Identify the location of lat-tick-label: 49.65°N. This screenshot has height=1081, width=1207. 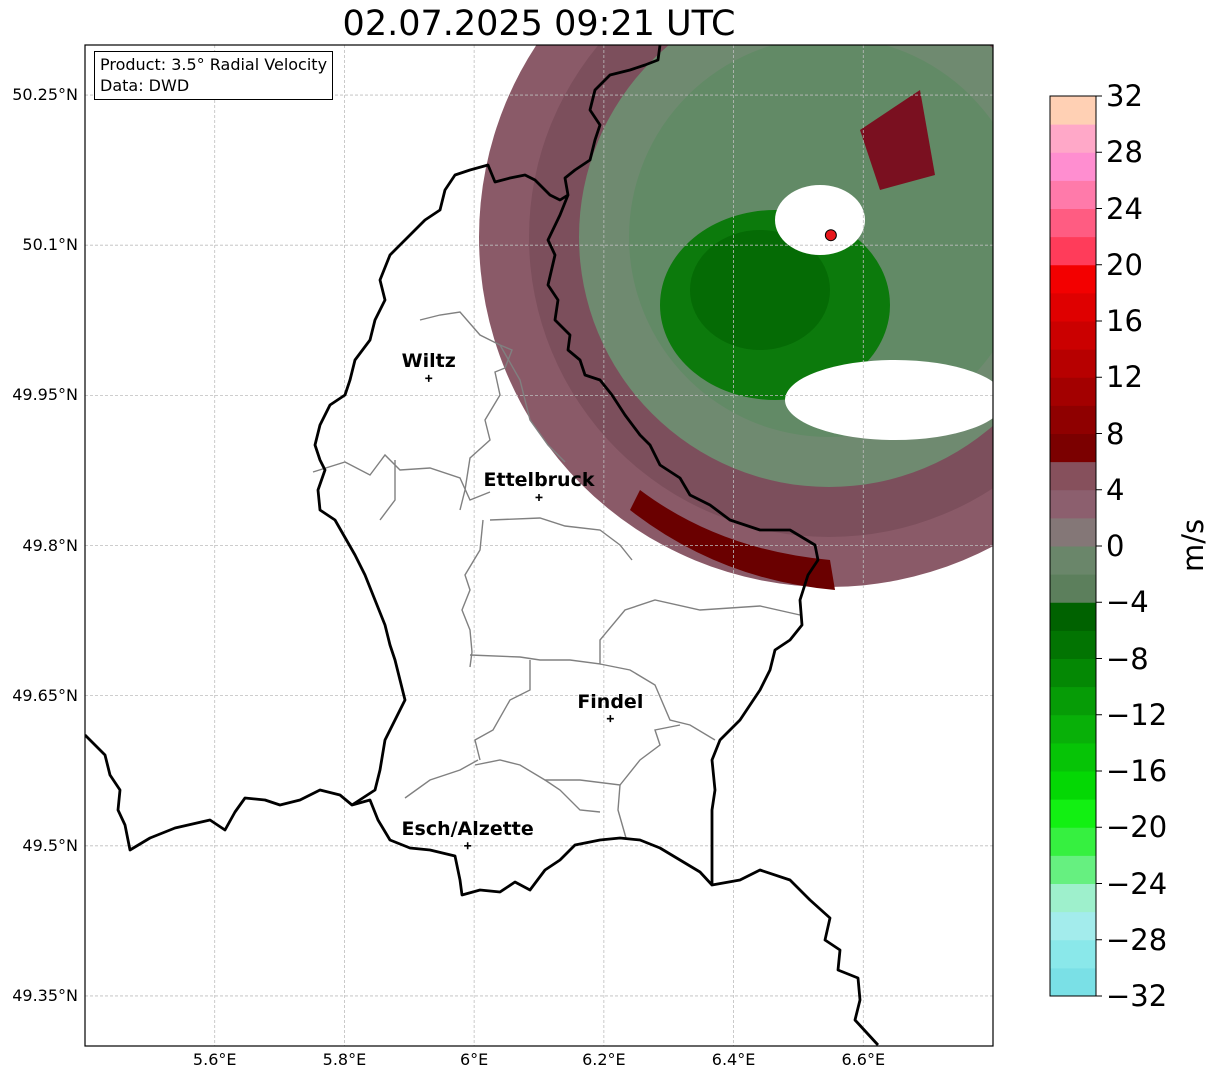
(45, 695).